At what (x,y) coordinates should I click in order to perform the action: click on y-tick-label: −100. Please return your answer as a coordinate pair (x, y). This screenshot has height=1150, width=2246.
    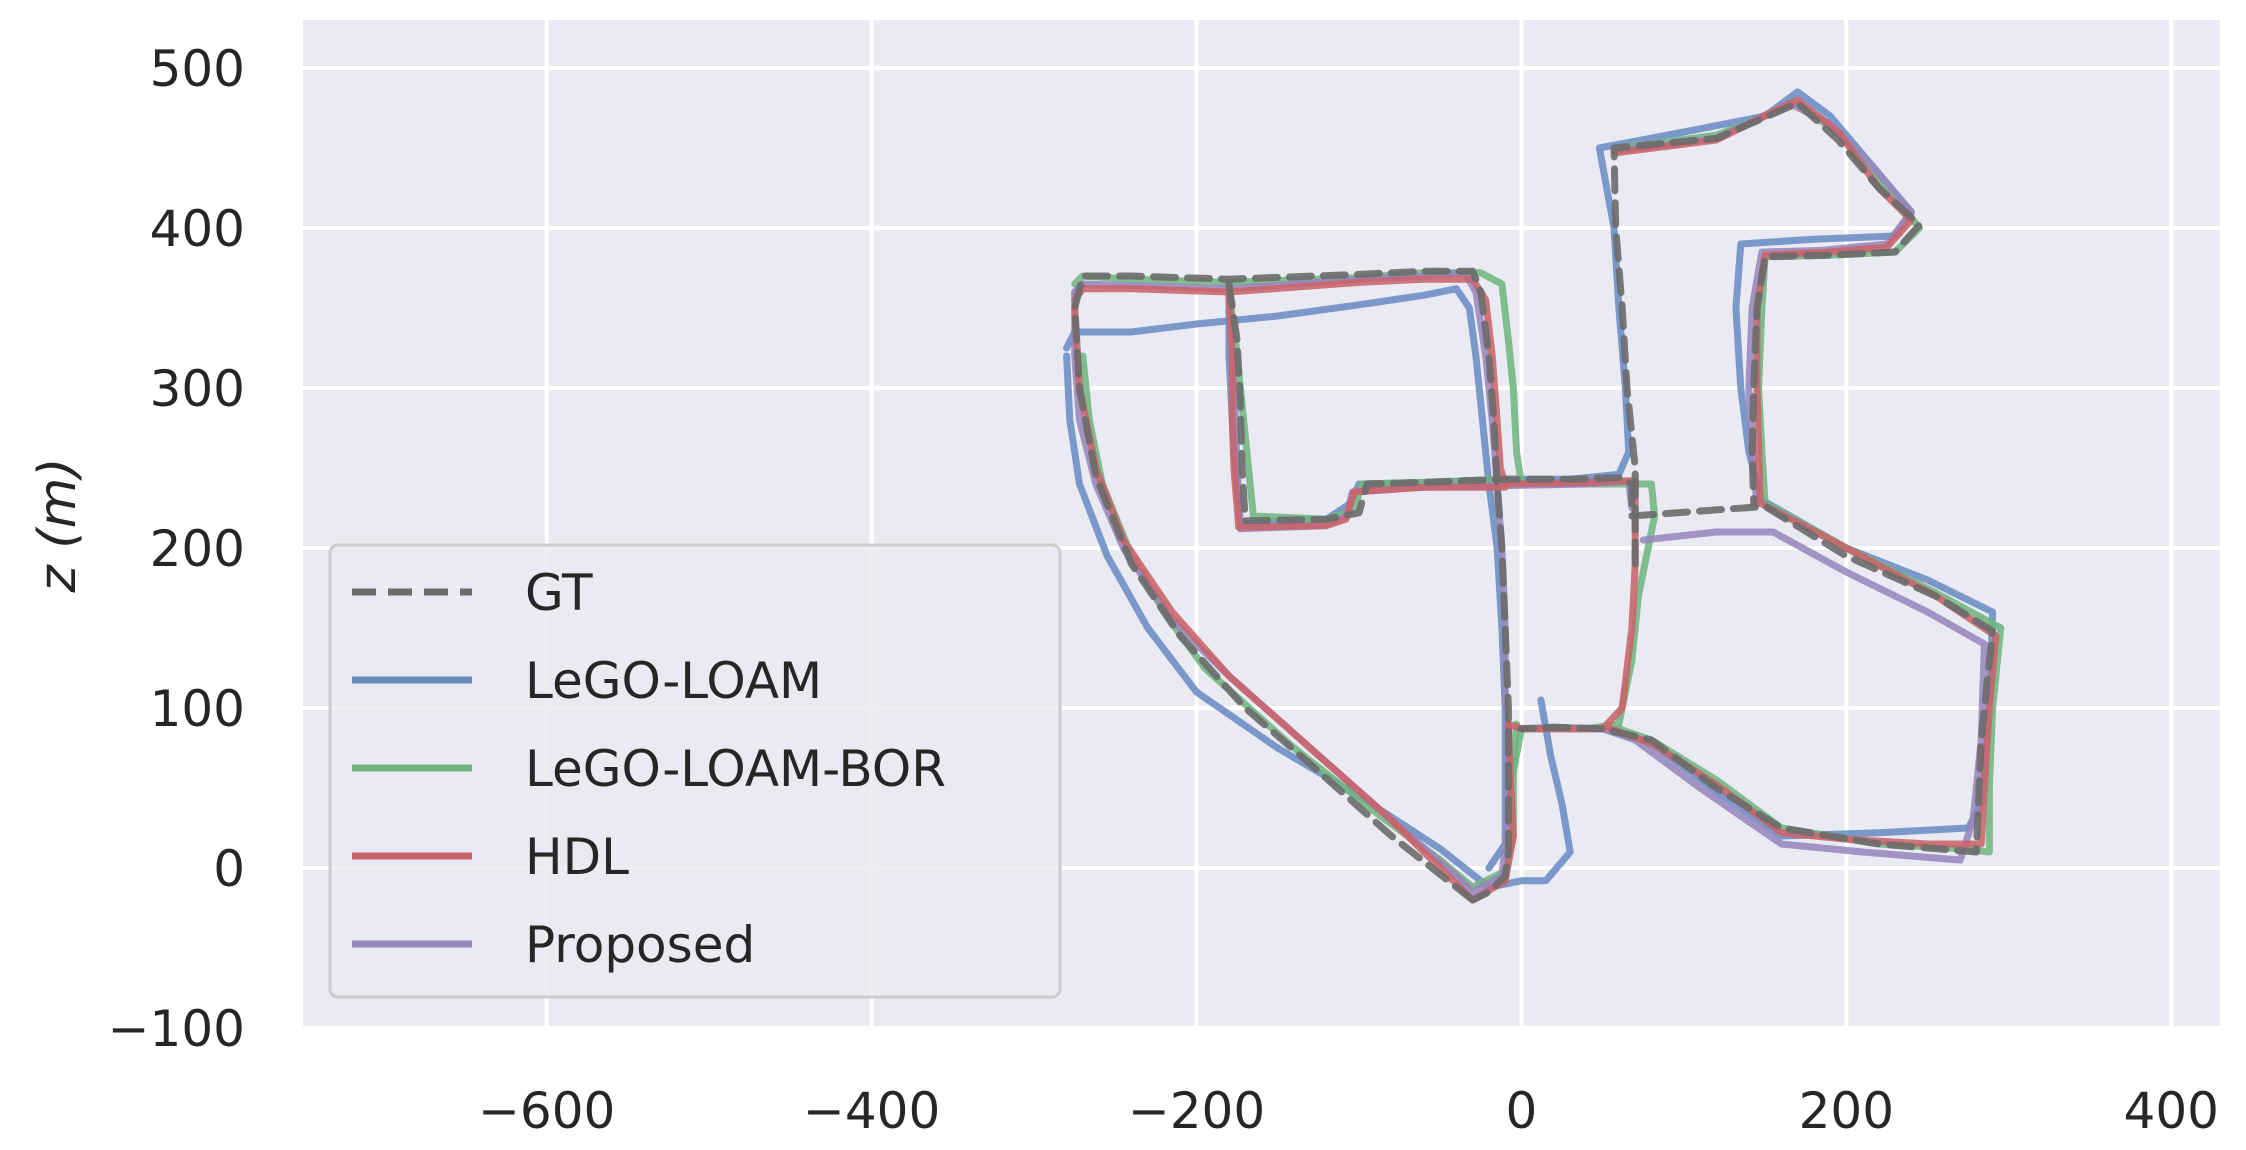
    Looking at the image, I should click on (176, 1029).